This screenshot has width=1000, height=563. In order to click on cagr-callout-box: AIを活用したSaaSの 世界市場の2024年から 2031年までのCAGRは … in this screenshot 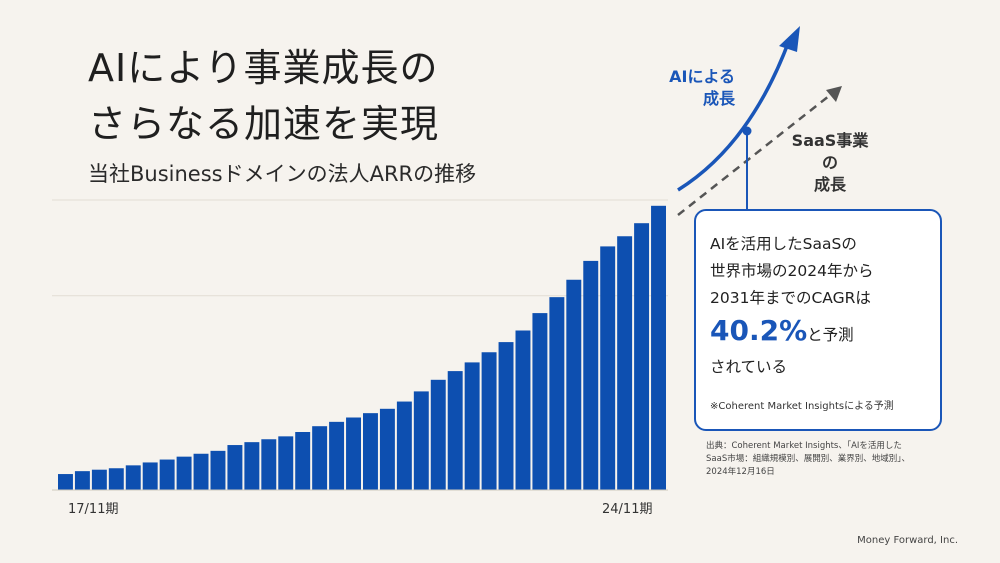, I will do `click(818, 320)`.